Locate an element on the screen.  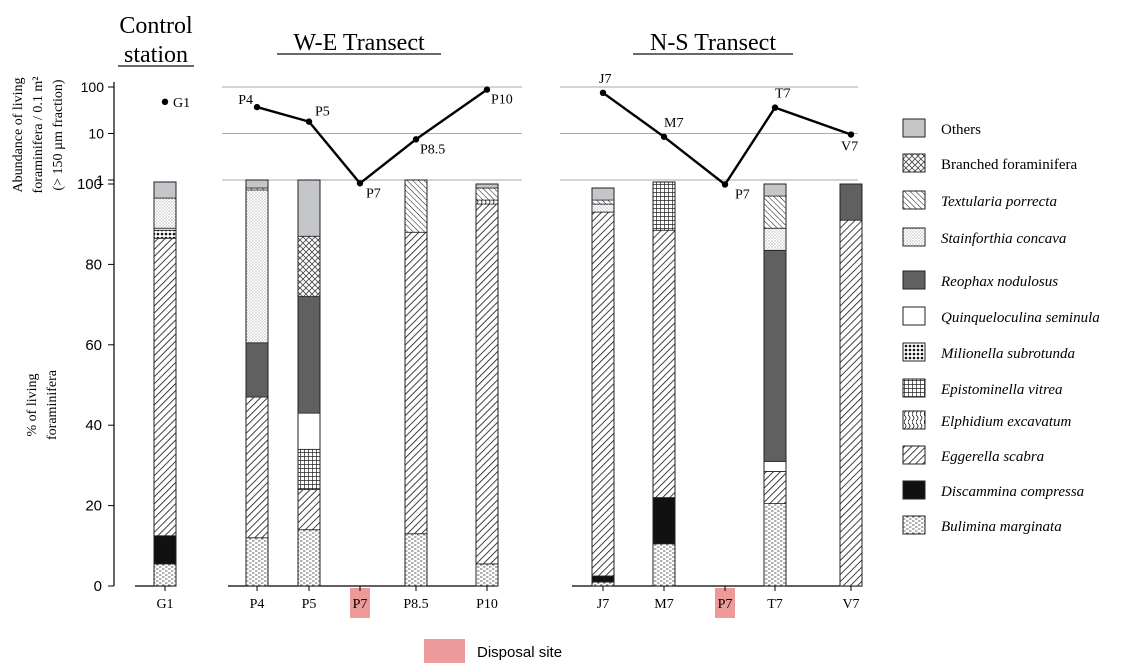
legend-label-4: Reophax nodulosus is located at coordinates (999, 282).